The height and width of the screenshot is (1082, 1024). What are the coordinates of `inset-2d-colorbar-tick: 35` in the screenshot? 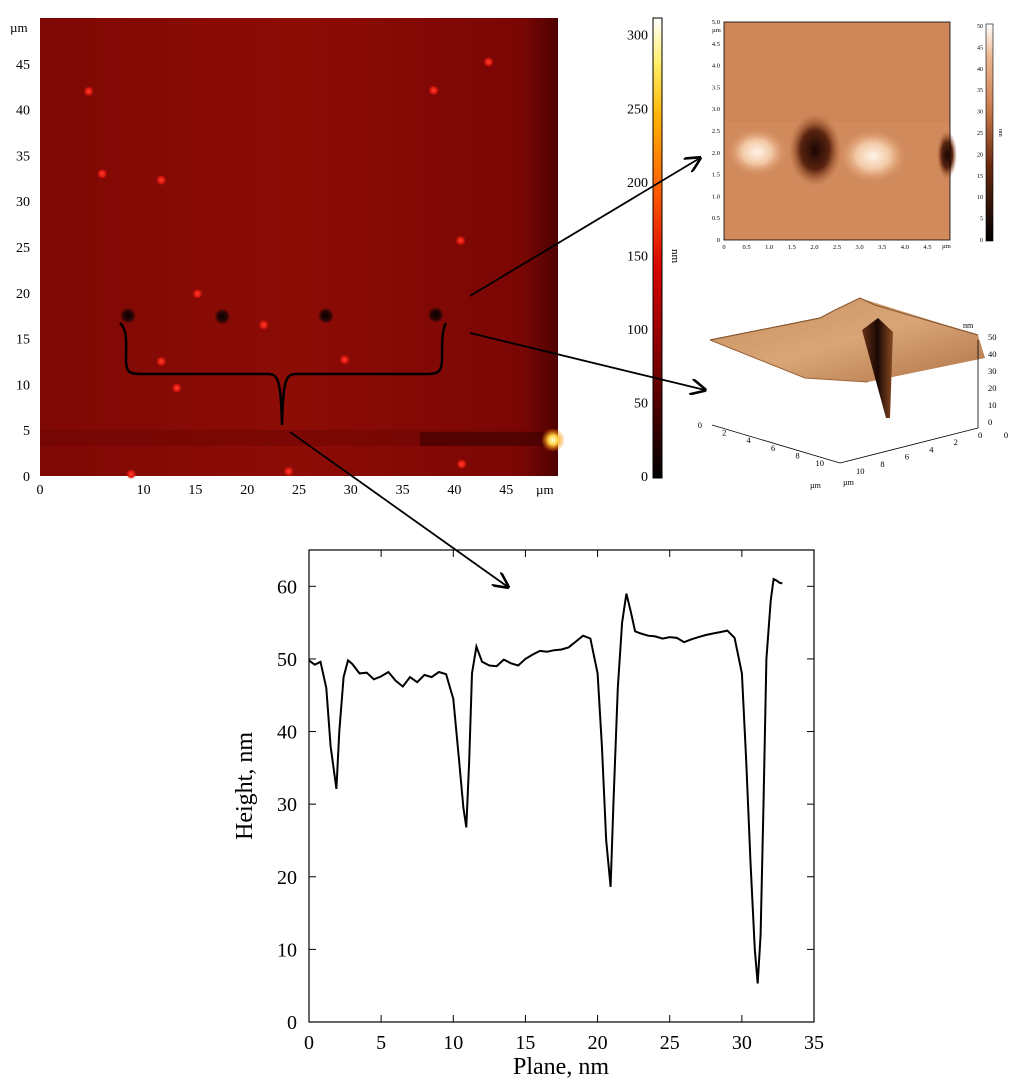 It's located at (980, 91).